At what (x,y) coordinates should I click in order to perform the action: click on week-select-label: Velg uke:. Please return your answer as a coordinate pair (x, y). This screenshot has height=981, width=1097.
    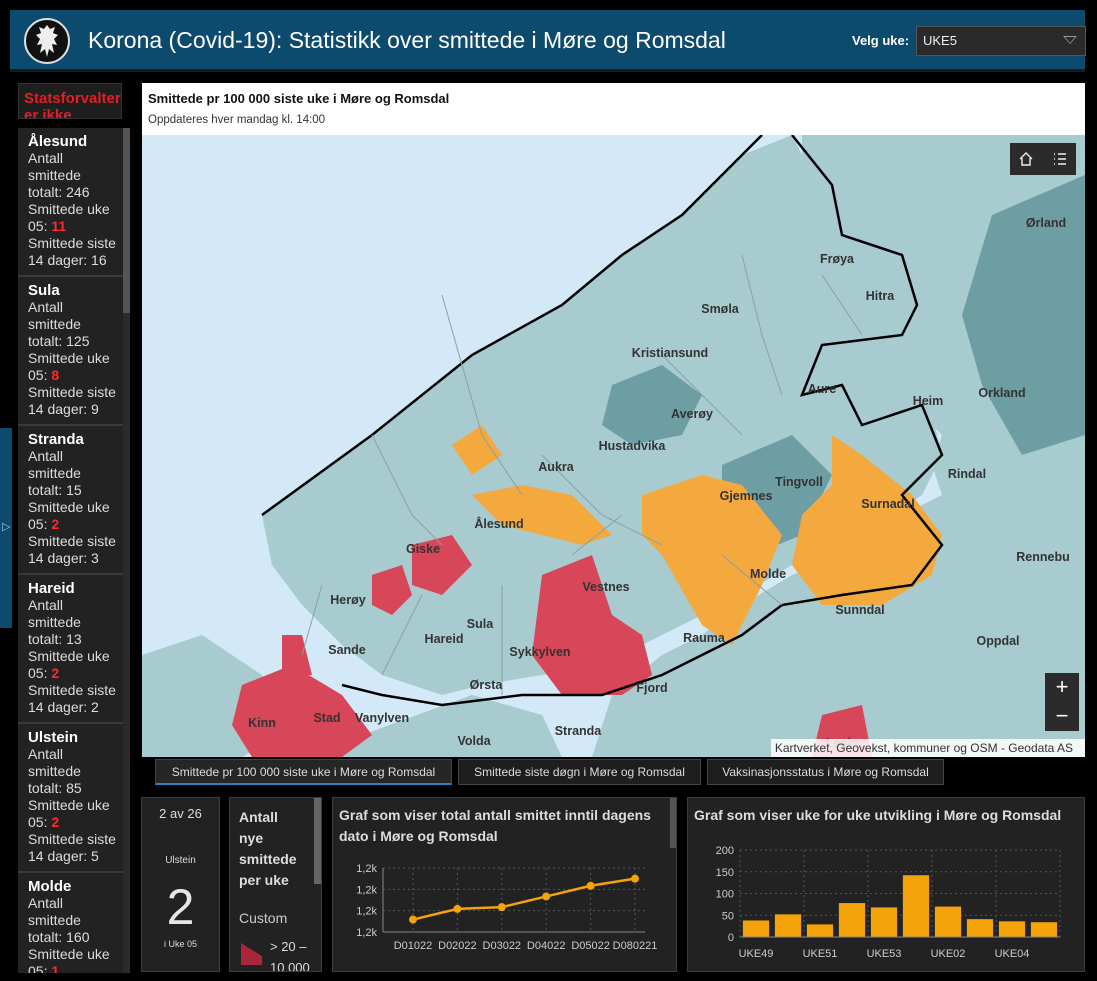
    Looking at the image, I should click on (881, 40).